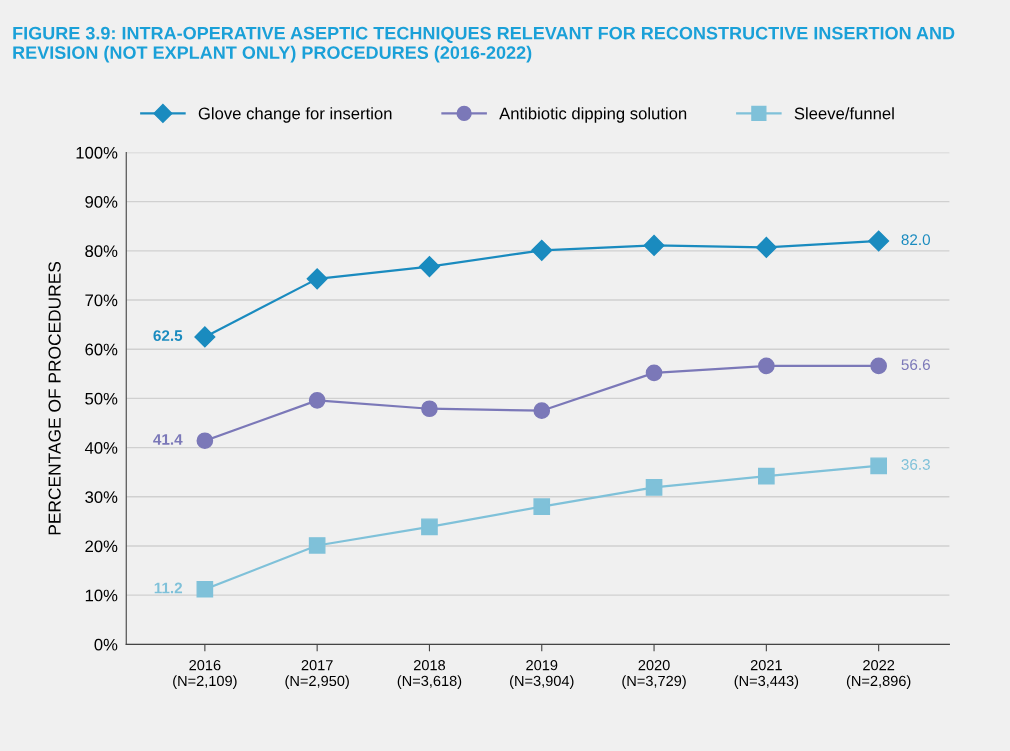 This screenshot has height=751, width=1010. Describe the element at coordinates (101, 497) in the screenshot. I see `y-tick-label: 30%` at that location.